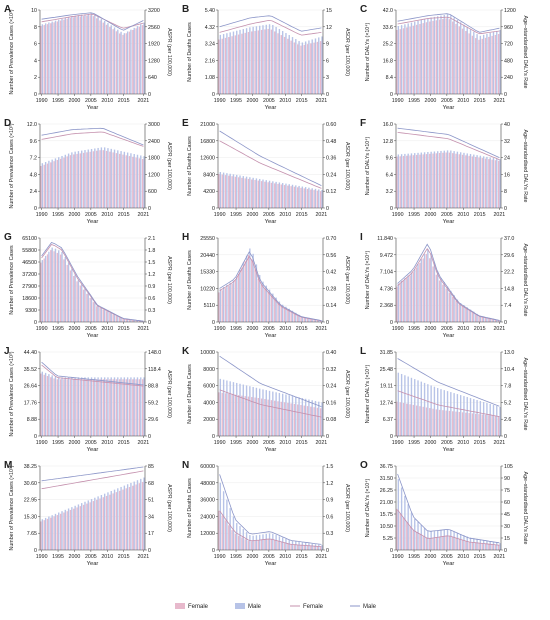 The width and height of the screenshot is (550, 620). I want to click on y-tick-label: 5110, so click(209, 306).